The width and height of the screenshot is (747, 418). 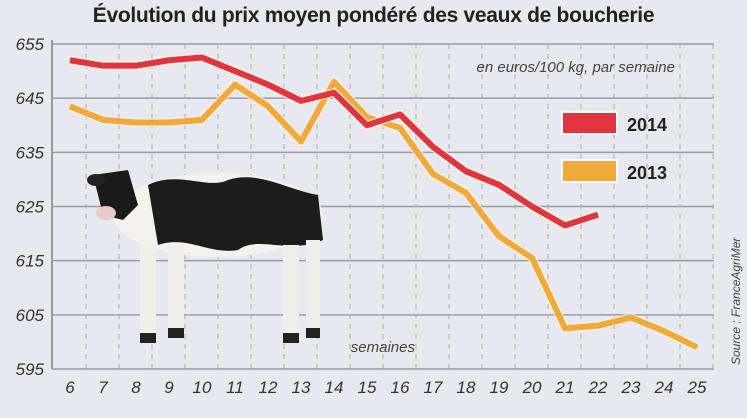 What do you see at coordinates (598, 387) in the screenshot?
I see `x-tick-label: 22` at bounding box center [598, 387].